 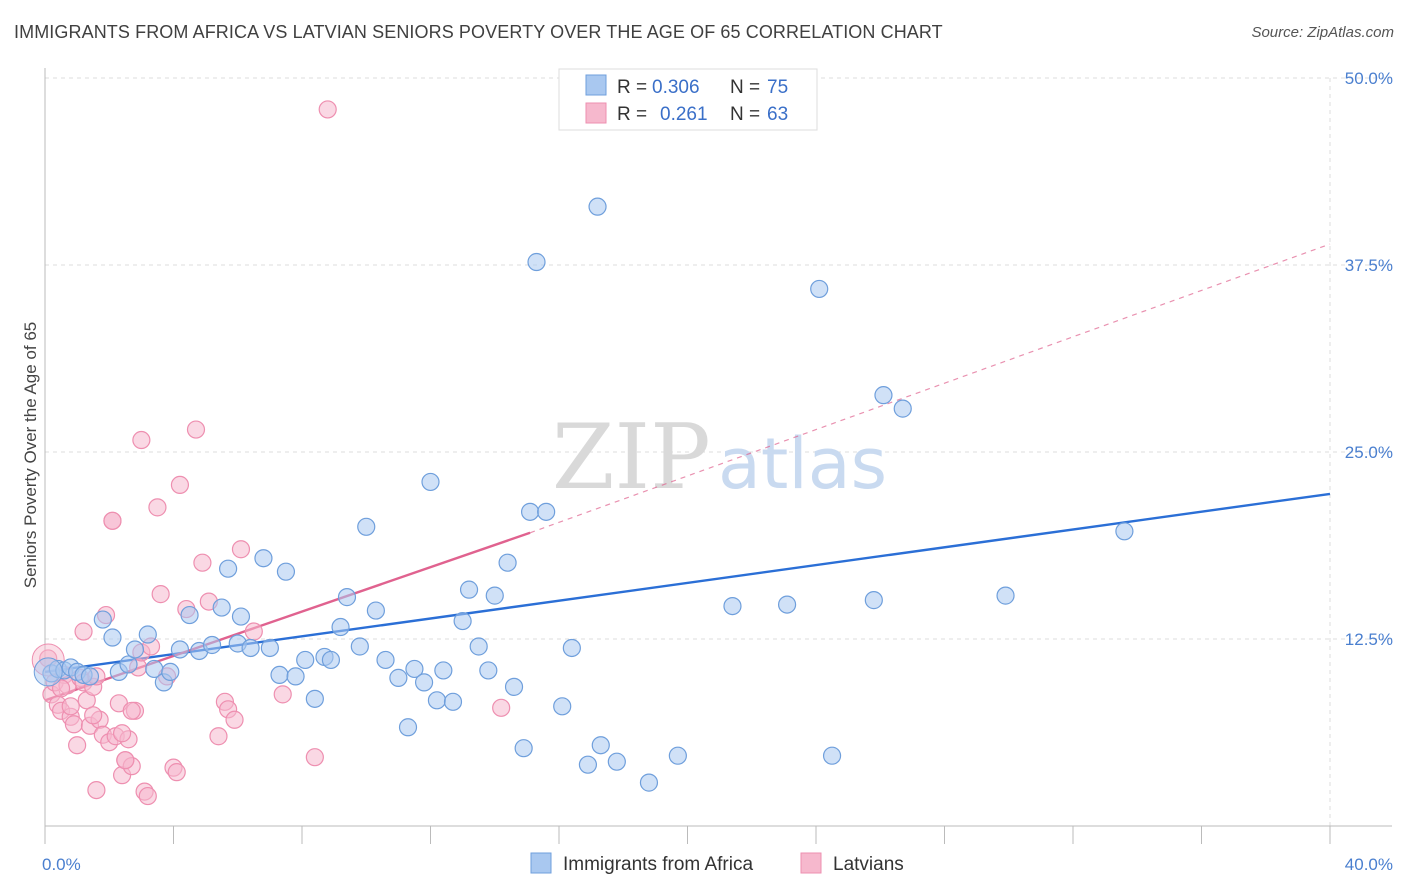 I want to click on legend-n-value-2: 63, so click(x=777, y=114).